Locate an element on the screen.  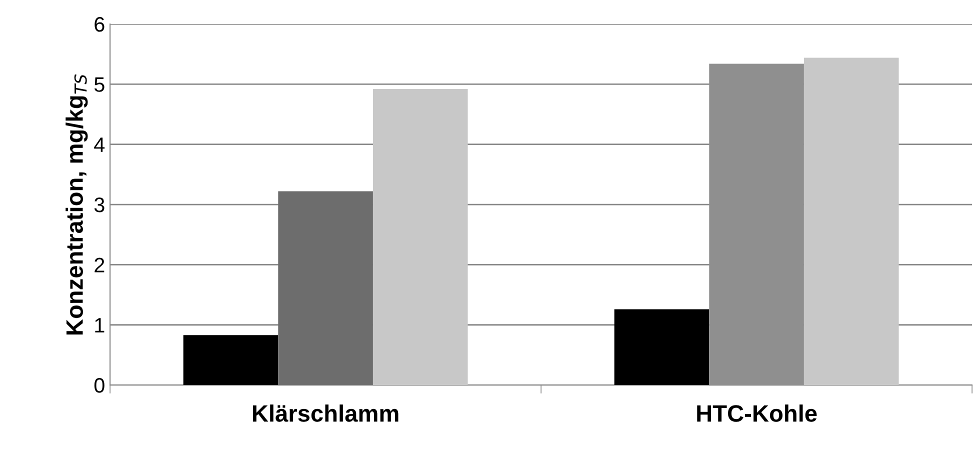
y-tick-label: 6 is located at coordinates (99, 24).